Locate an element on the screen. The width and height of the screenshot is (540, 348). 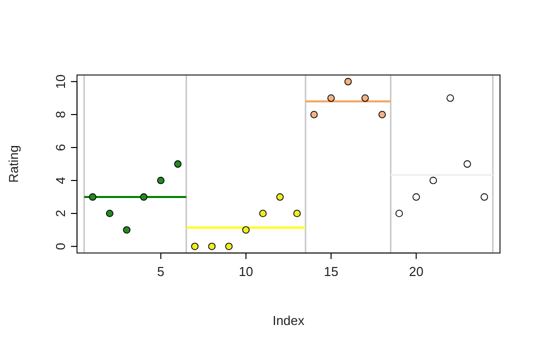
y-tick-label: 8 is located at coordinates (60, 114).